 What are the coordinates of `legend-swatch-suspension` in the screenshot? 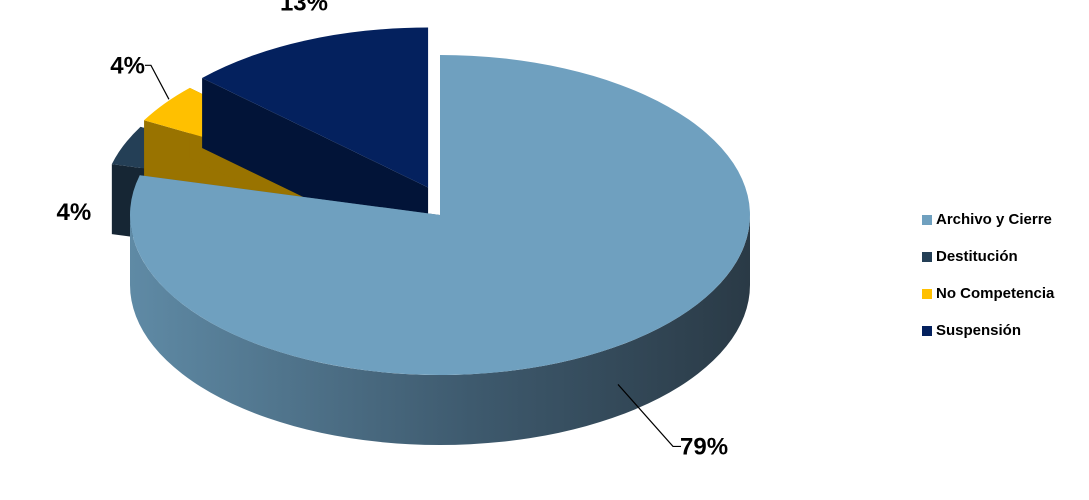 It's located at (927, 330).